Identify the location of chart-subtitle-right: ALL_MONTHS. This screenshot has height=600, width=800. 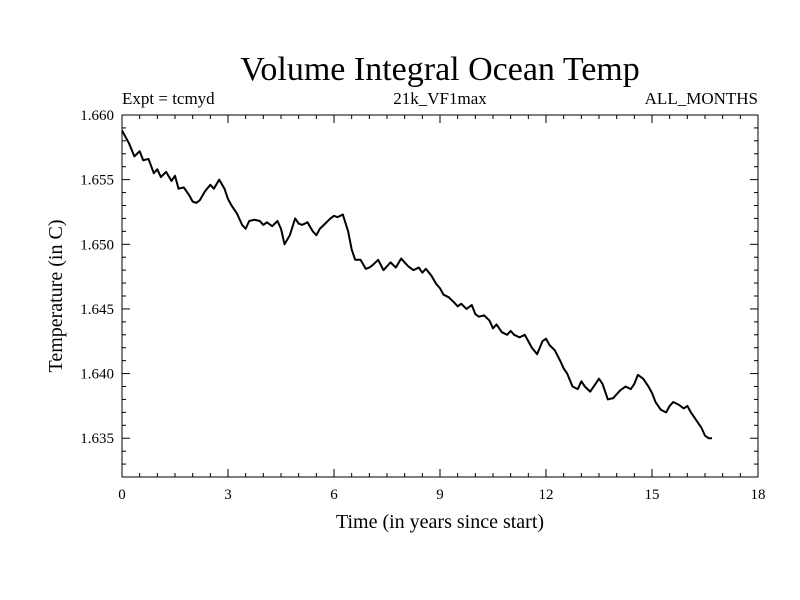
(701, 98).